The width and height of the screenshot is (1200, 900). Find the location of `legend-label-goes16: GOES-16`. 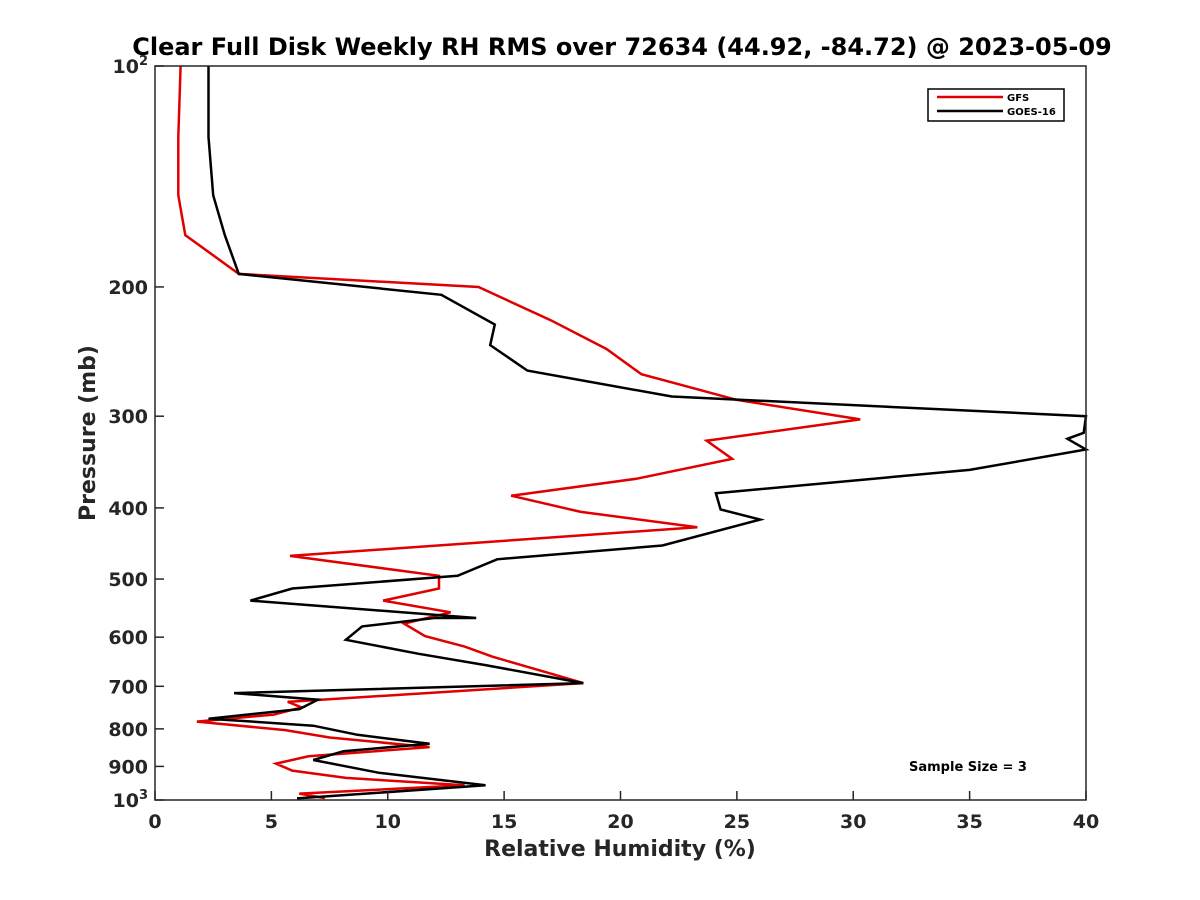

legend-label-goes16: GOES-16 is located at coordinates (1031, 112).